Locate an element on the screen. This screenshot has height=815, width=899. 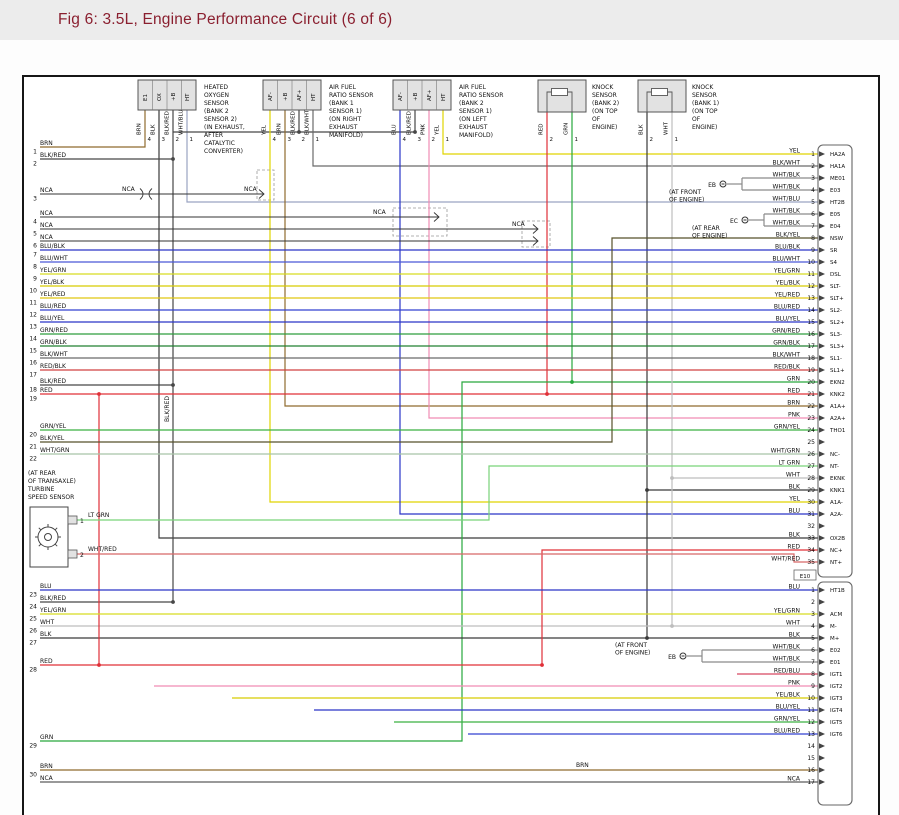
wire-wht-blu is located at coordinates (502, 156).